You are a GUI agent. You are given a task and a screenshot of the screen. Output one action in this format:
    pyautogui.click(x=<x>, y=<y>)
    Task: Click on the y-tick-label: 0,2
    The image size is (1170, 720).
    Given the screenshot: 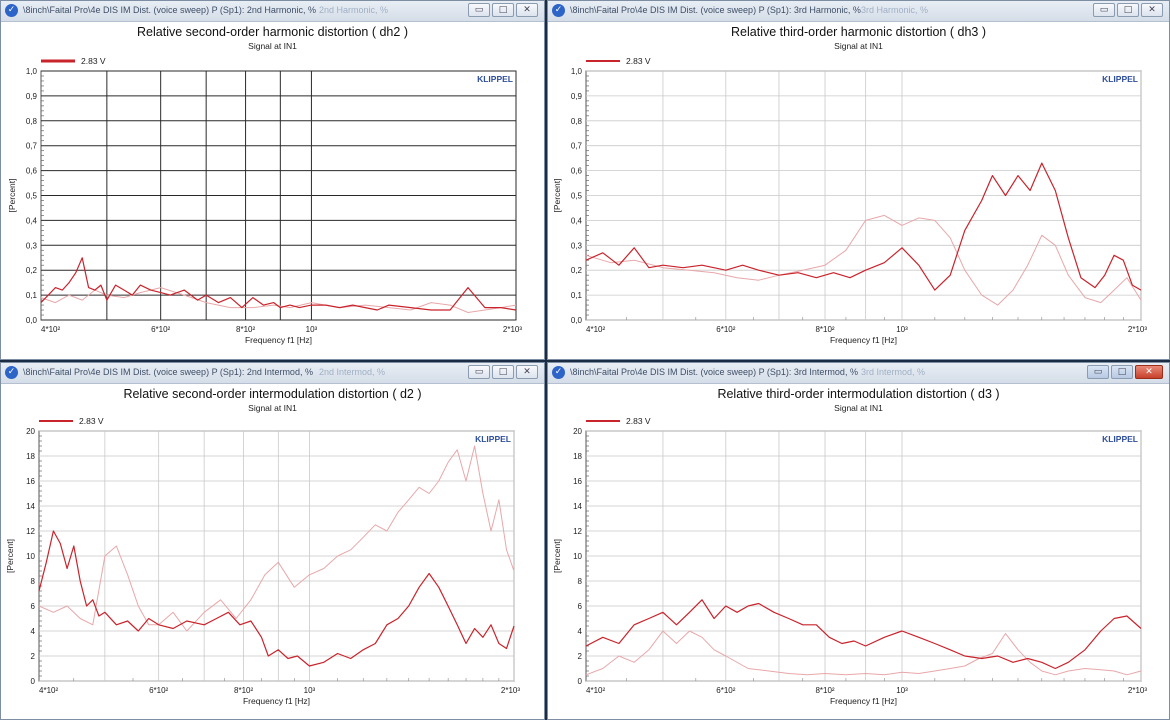 What is the action you would take?
    pyautogui.click(x=32, y=270)
    